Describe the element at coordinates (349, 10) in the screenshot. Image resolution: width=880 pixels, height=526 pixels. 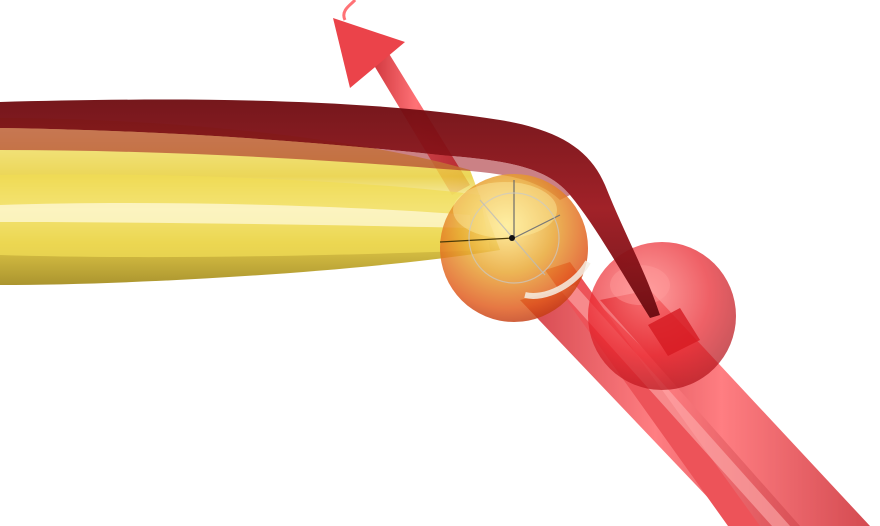
I see `arrow-tip-curl` at that location.